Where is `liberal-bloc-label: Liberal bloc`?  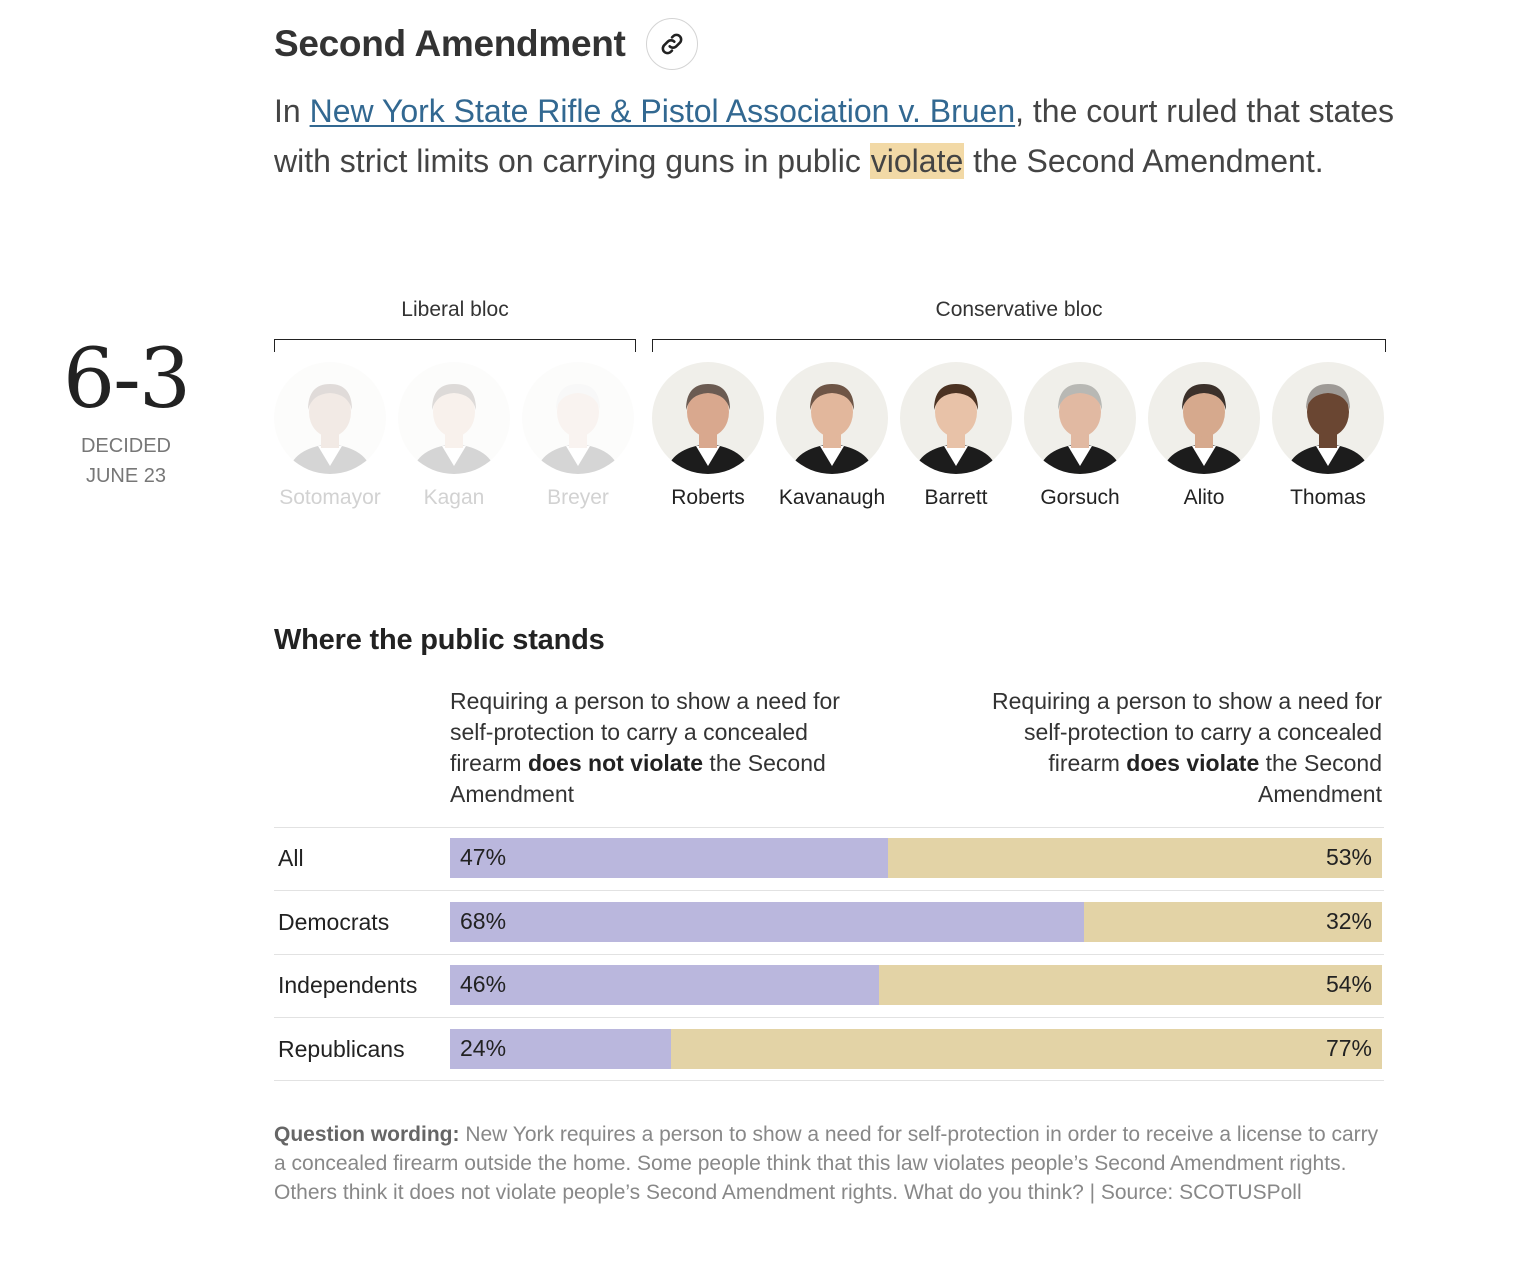 liberal-bloc-label: Liberal bloc is located at coordinates (455, 309).